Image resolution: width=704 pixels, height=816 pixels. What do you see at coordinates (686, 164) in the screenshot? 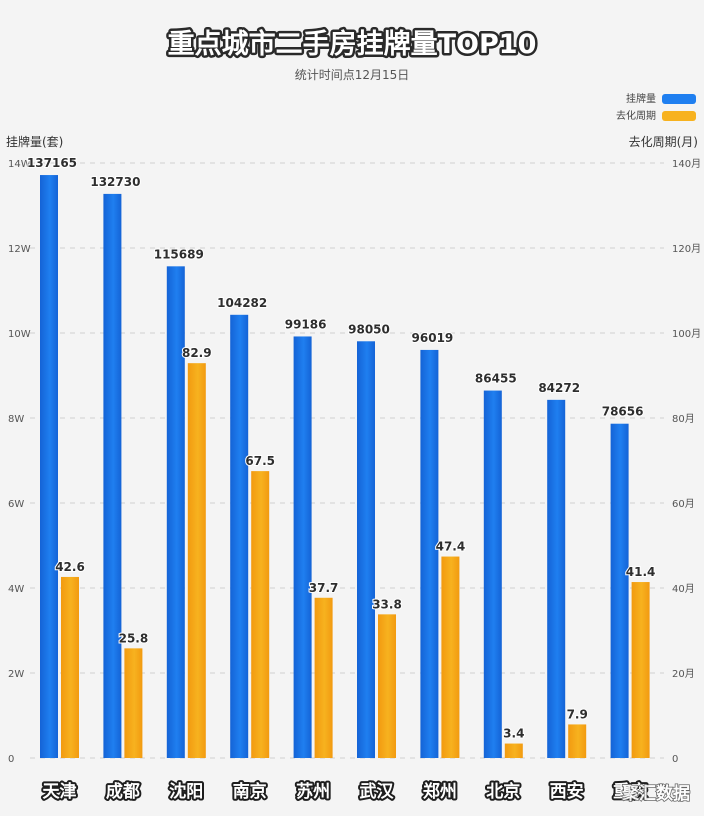
I see `right-tick-label: 140月` at bounding box center [686, 164].